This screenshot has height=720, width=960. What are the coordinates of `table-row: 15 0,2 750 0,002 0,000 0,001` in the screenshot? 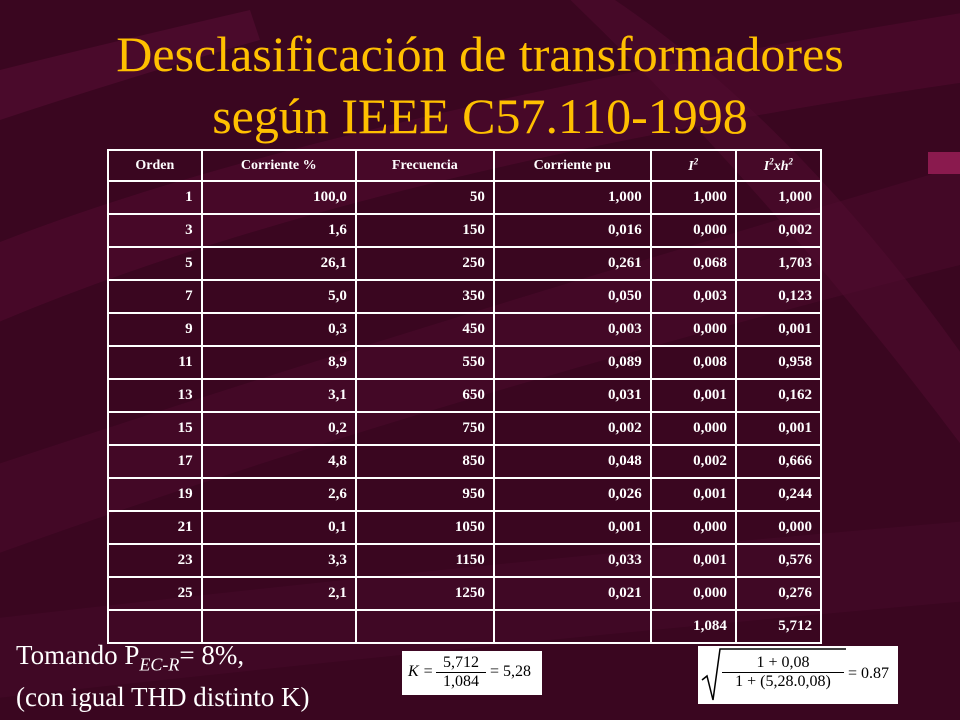 It's located at (465, 428).